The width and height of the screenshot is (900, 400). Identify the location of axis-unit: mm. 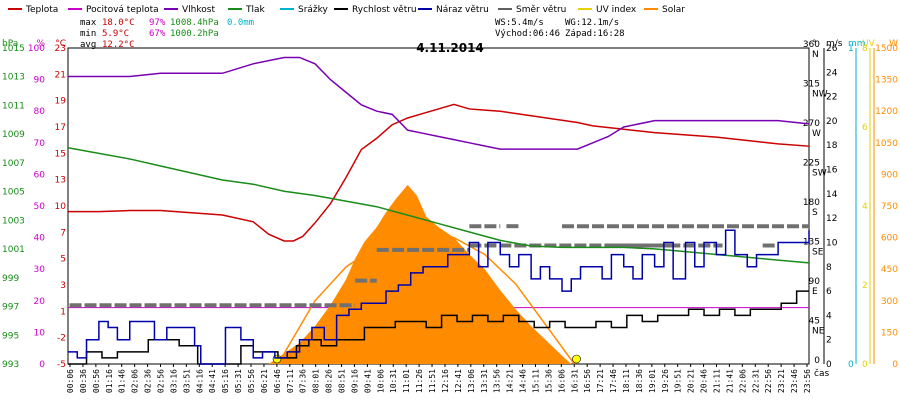
(857, 44).